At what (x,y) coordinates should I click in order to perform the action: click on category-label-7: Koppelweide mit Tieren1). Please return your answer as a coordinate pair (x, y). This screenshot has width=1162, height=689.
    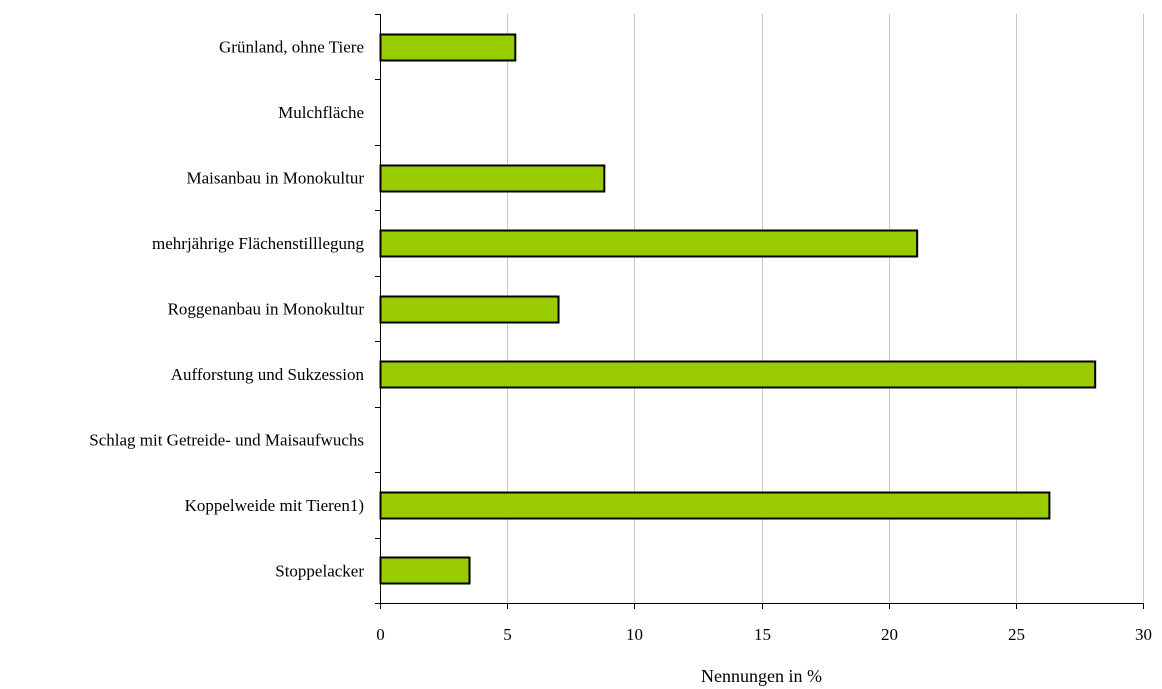
    Looking at the image, I should click on (274, 505).